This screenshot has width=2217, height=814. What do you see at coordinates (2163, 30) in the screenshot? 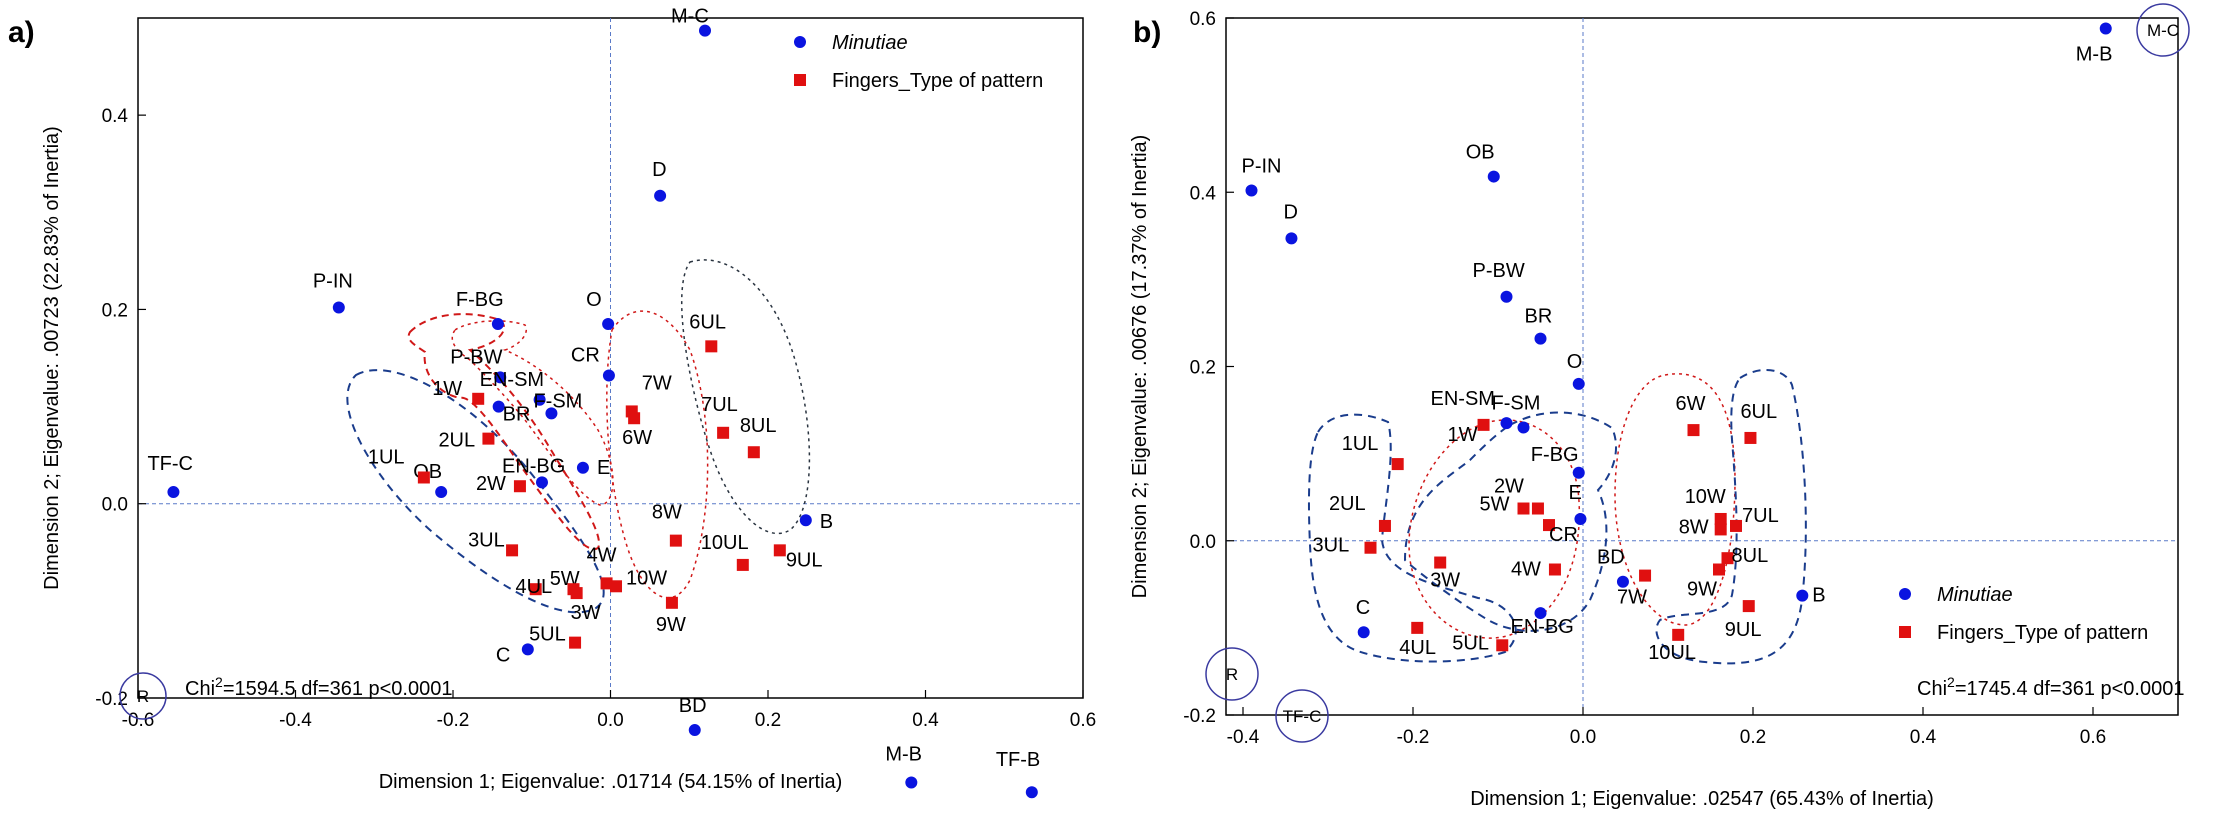
I see `corner-label-m-c: M-C` at bounding box center [2163, 30].